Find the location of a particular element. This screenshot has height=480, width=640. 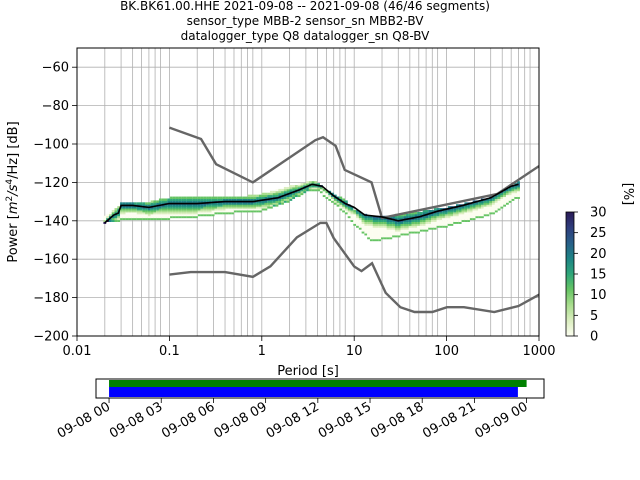

coverage-bar-data is located at coordinates (318, 383).